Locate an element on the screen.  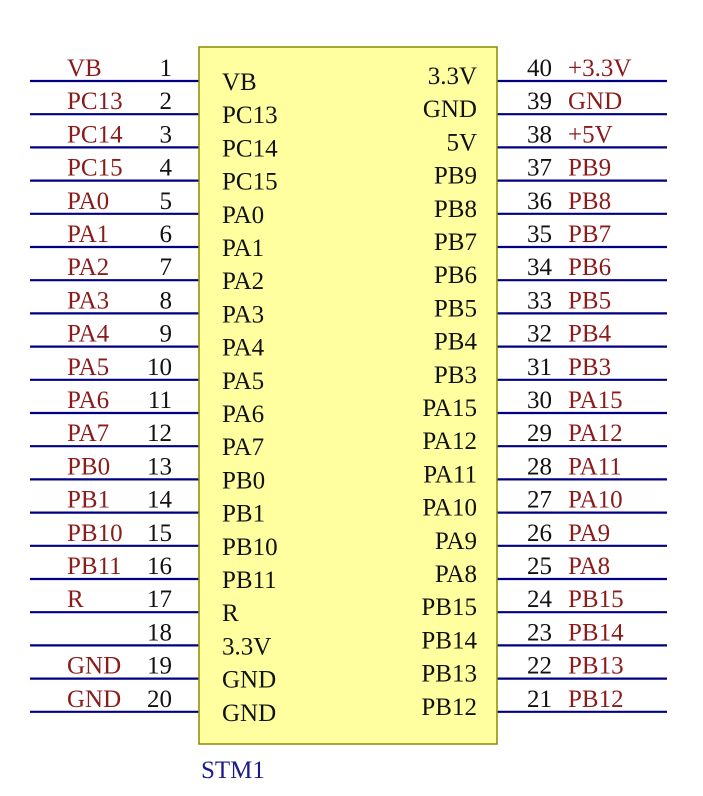
pin-label: PA0 is located at coordinates (243, 215).